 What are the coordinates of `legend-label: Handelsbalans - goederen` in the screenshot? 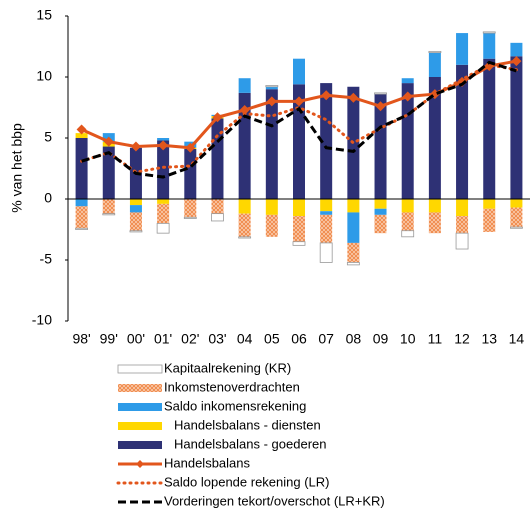 It's located at (250, 443).